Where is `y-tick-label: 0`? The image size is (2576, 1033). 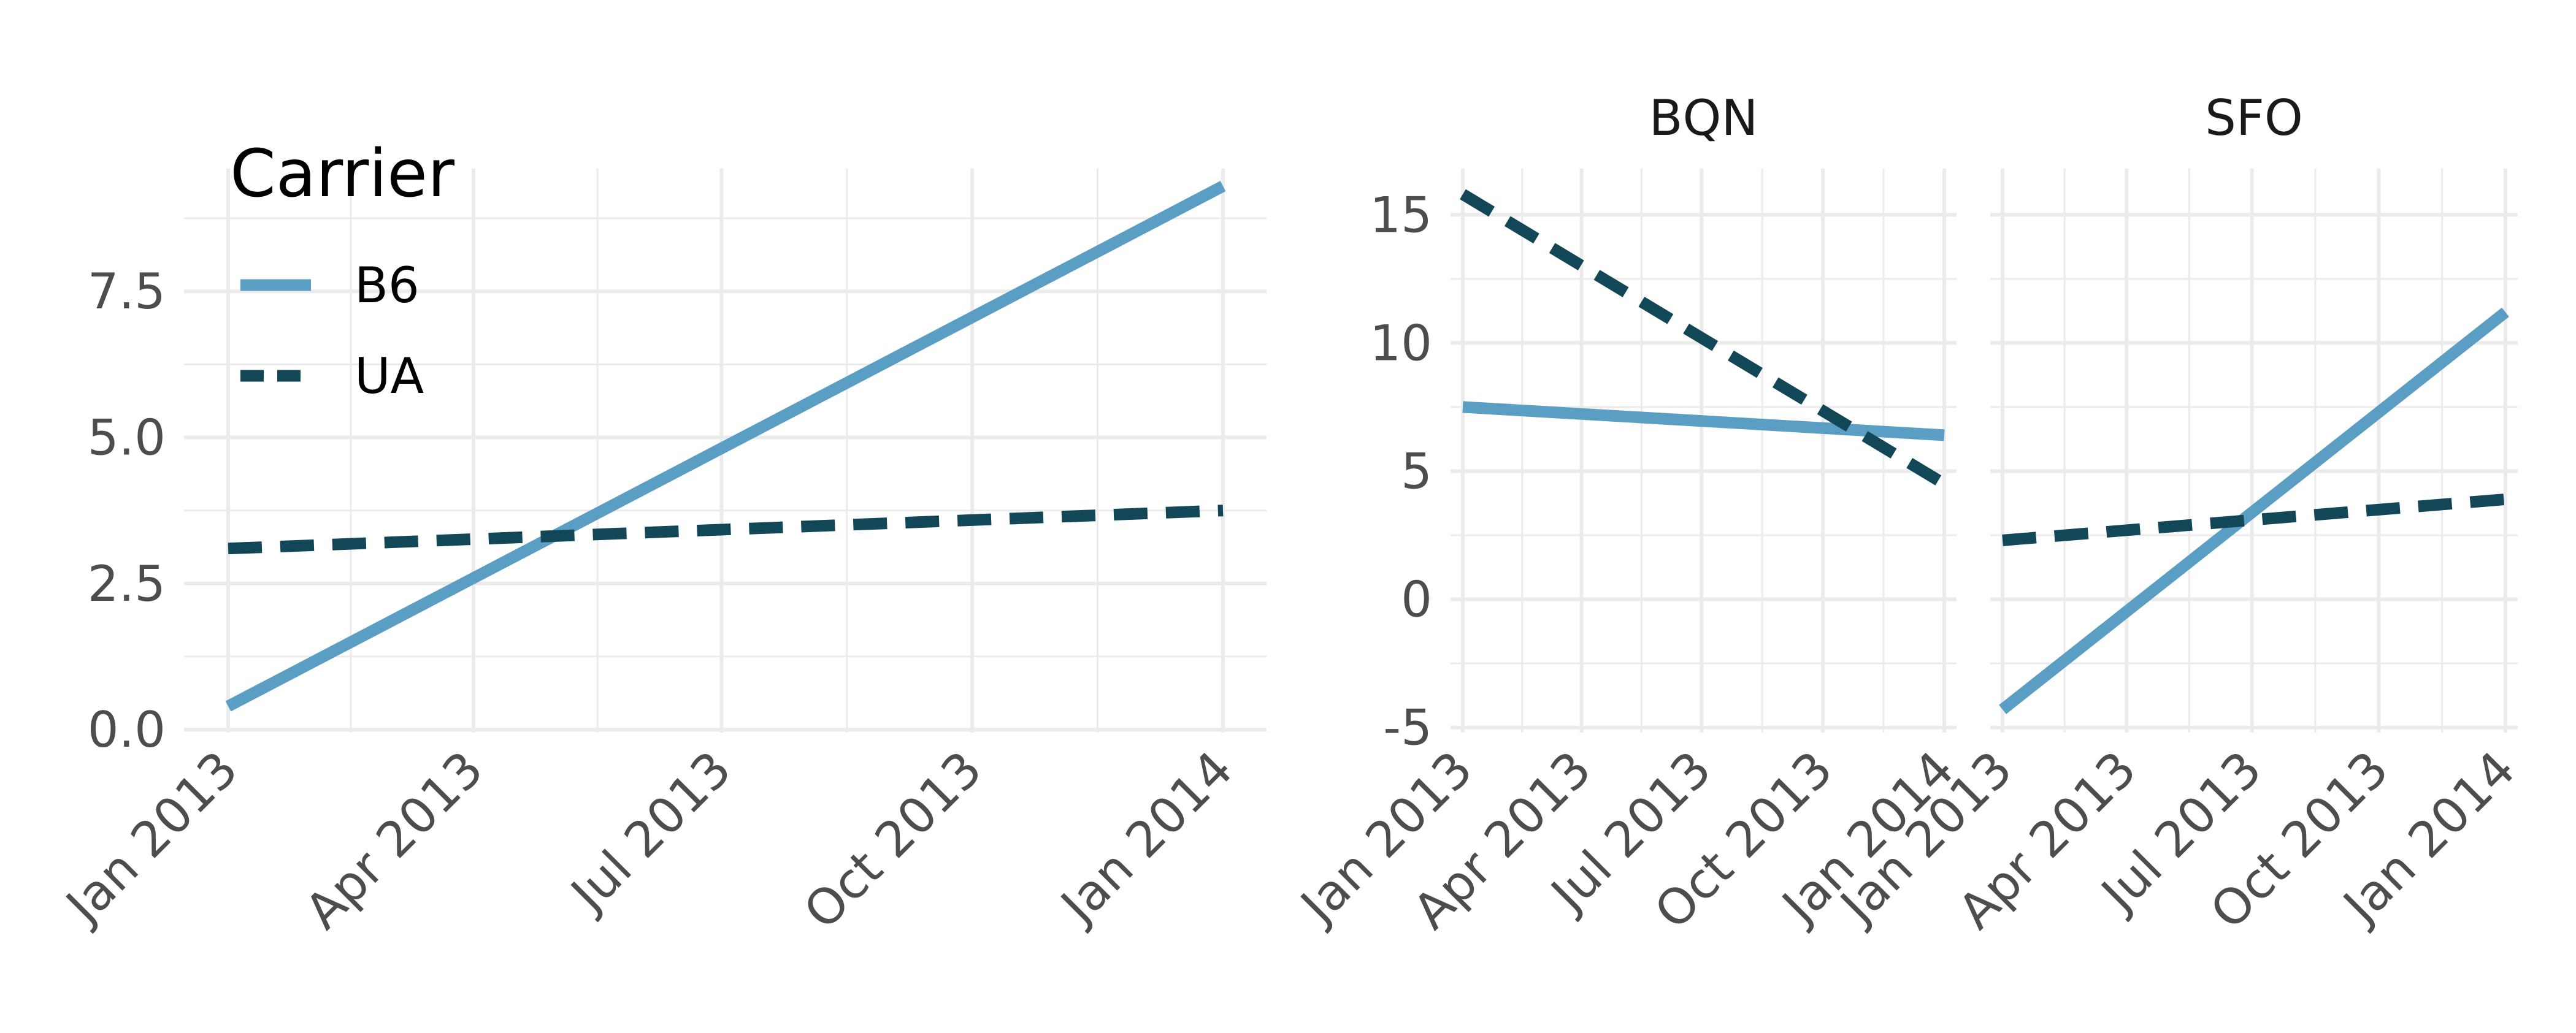 y-tick-label: 0 is located at coordinates (1416, 600).